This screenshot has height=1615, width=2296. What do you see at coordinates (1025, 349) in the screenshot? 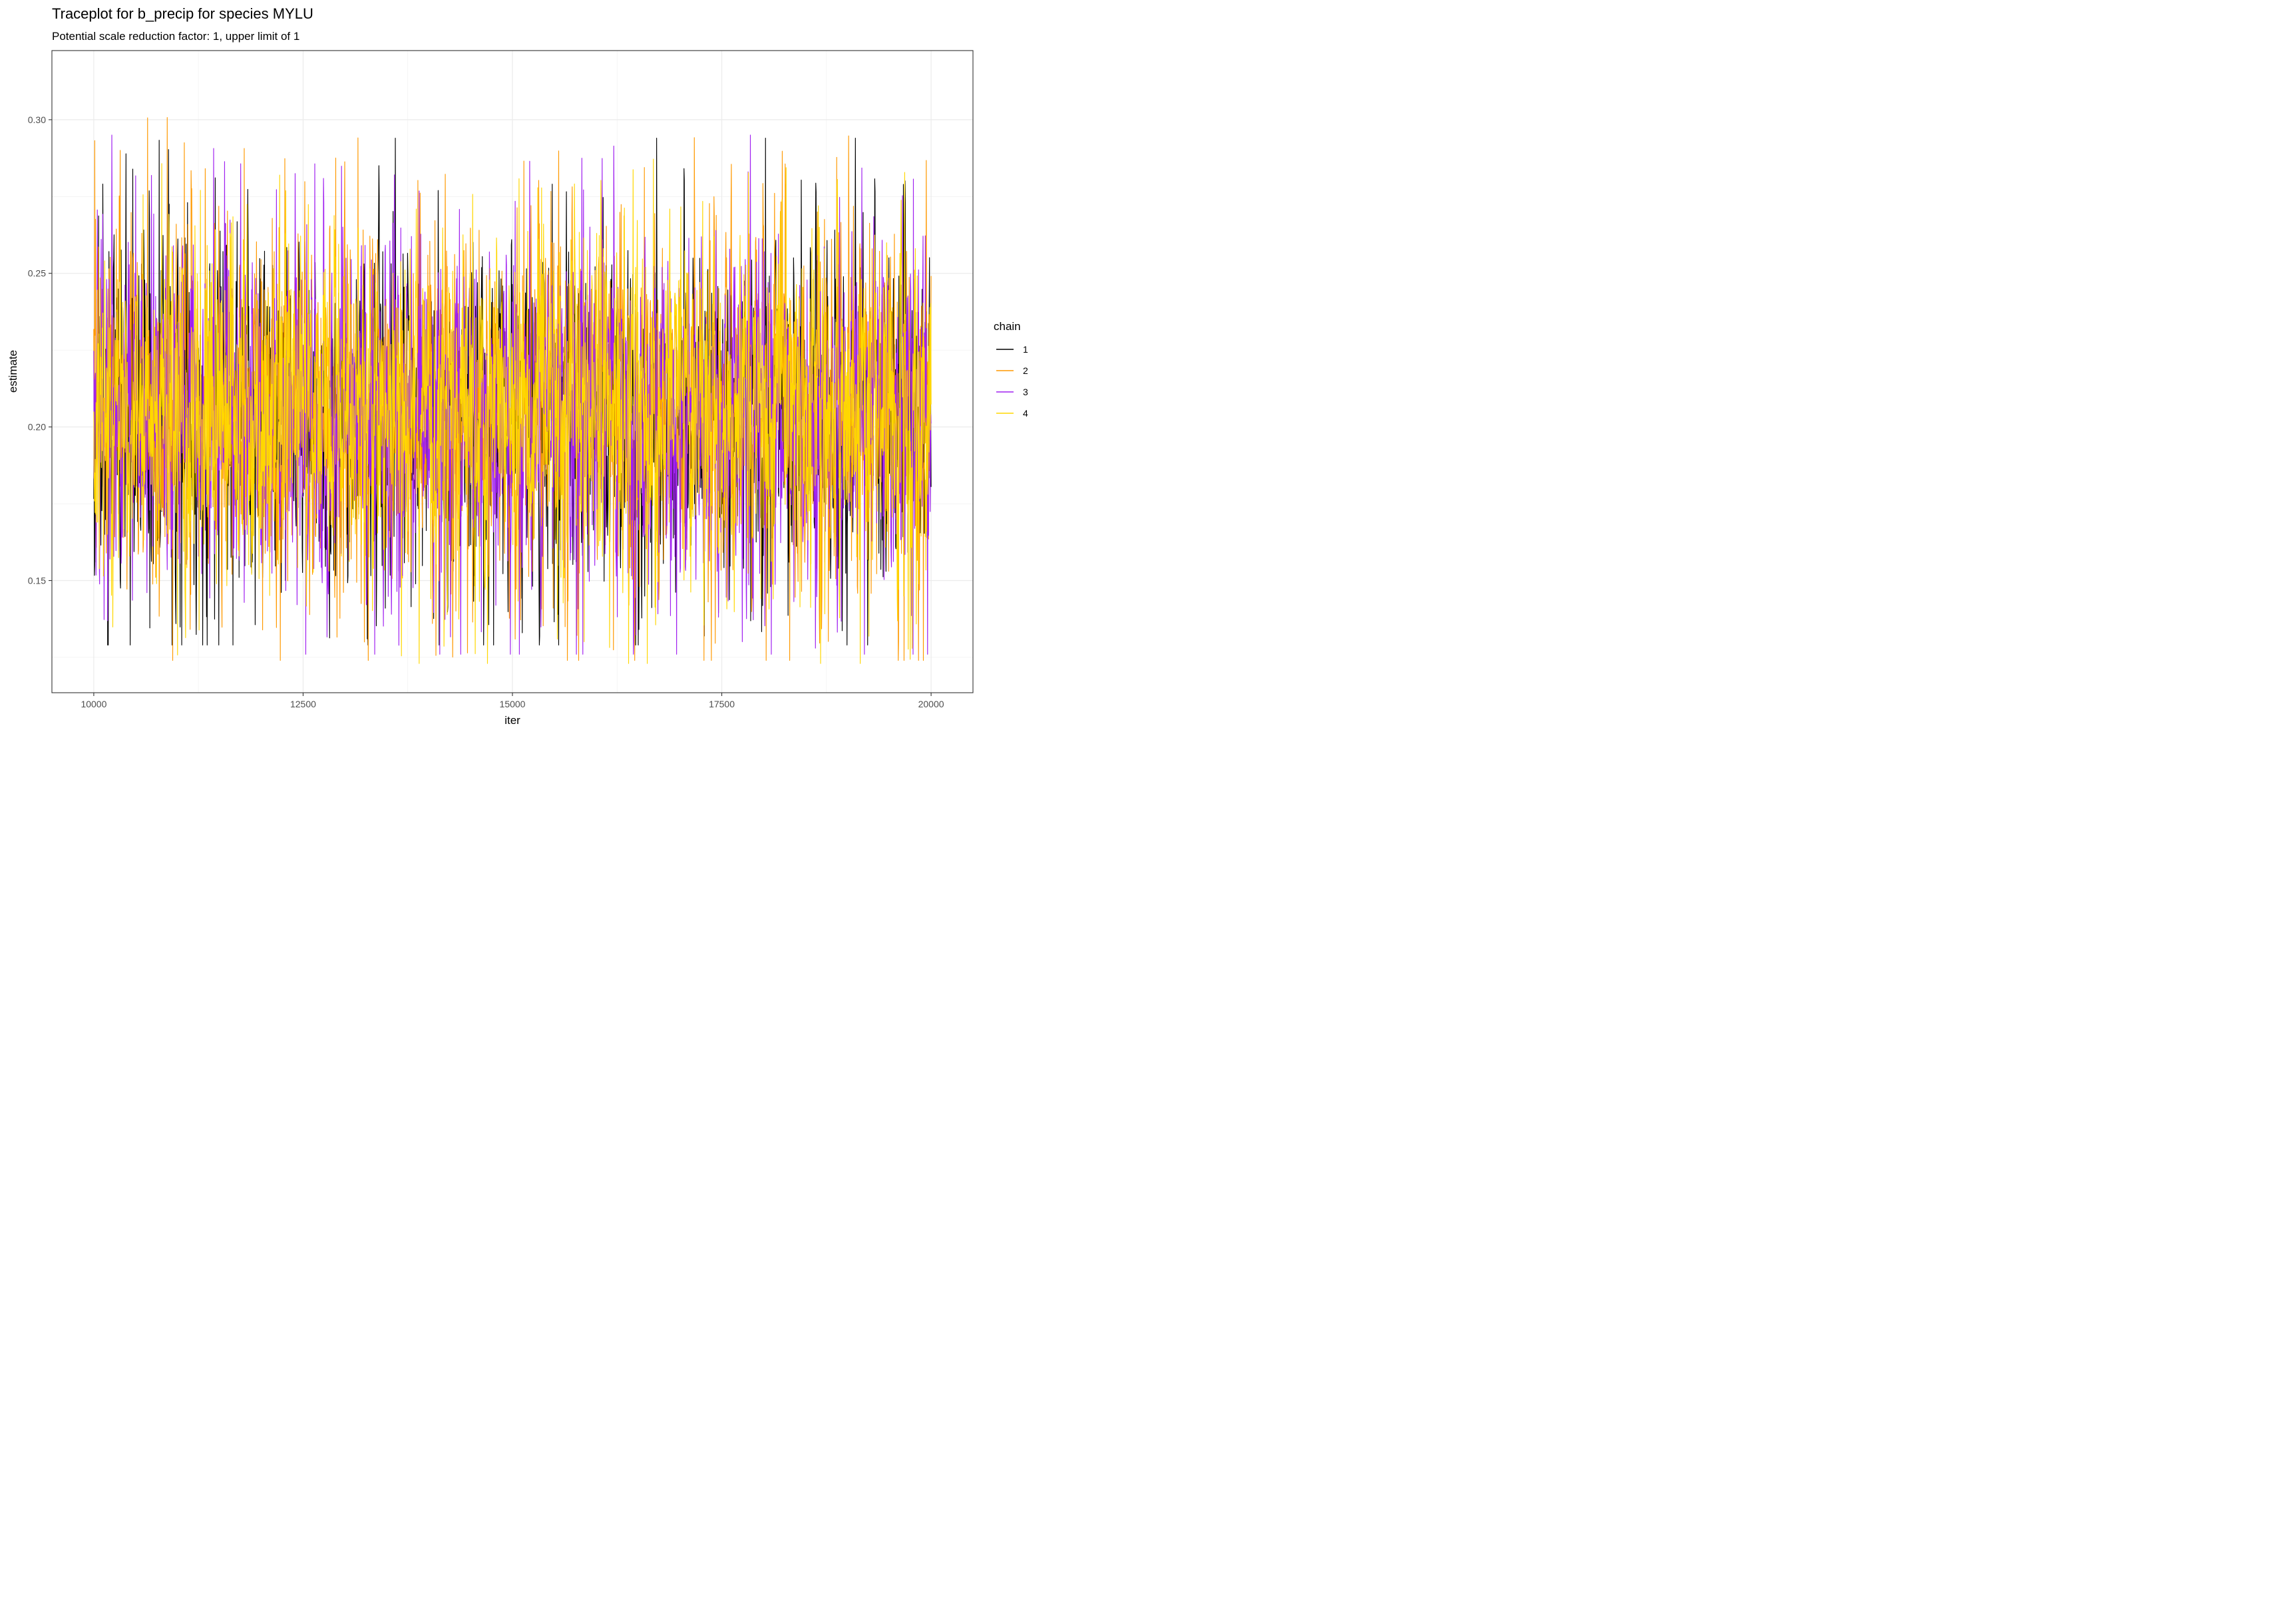
I see `legend-label-chain-1: 1` at bounding box center [1025, 349].